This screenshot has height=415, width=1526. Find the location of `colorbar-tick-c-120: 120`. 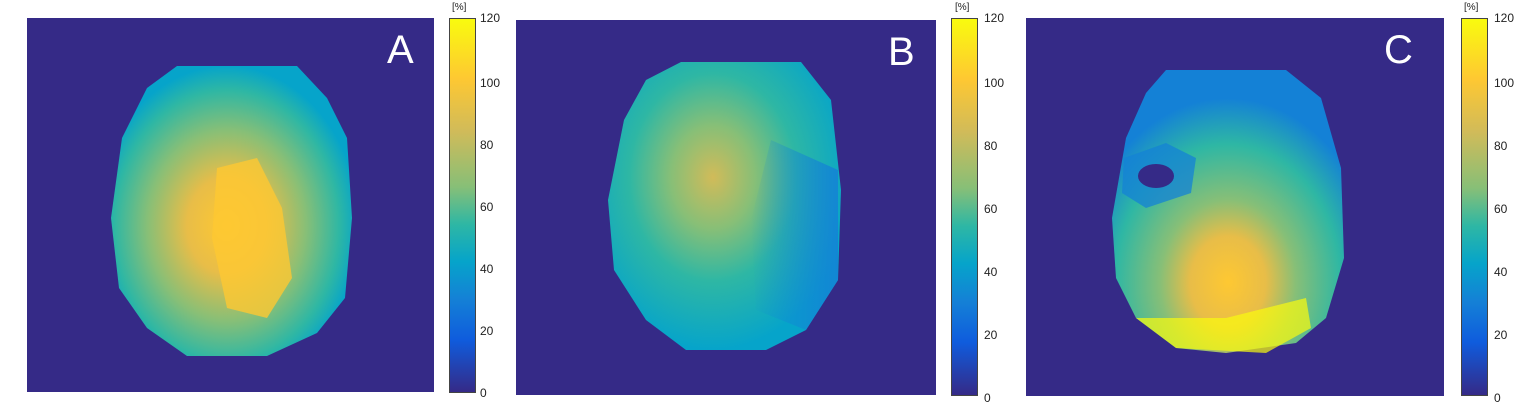

colorbar-tick-c-120: 120 is located at coordinates (1504, 18).